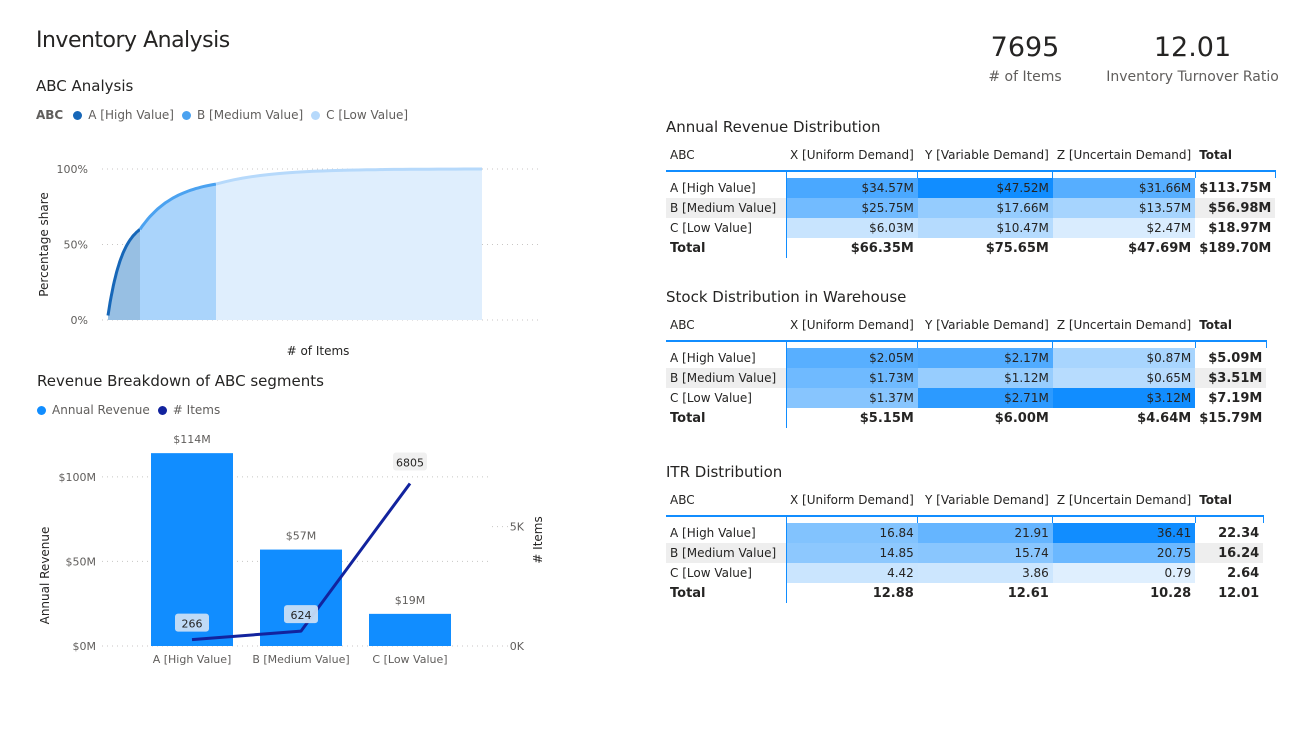 This screenshot has width=1306, height=743. Describe the element at coordinates (1025, 77) in the screenshot. I see `kpi-label: # of Items` at that location.